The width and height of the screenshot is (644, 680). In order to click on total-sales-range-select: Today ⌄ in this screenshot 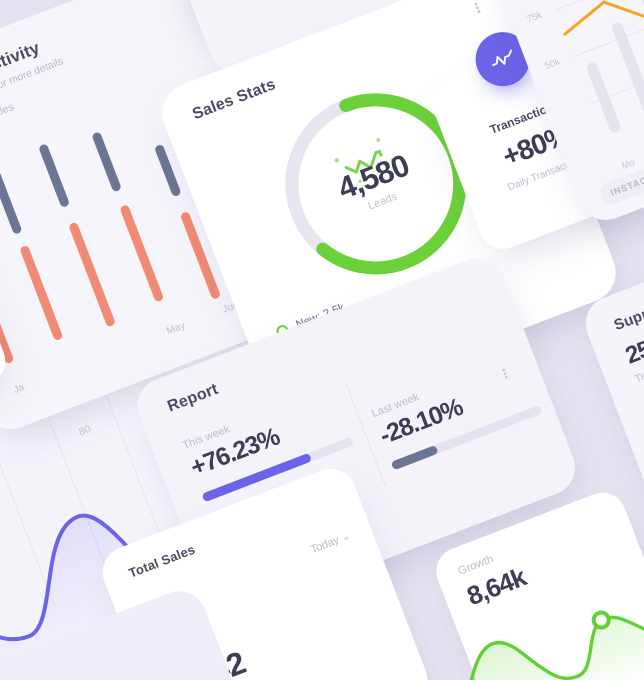, I will do `click(331, 542)`.